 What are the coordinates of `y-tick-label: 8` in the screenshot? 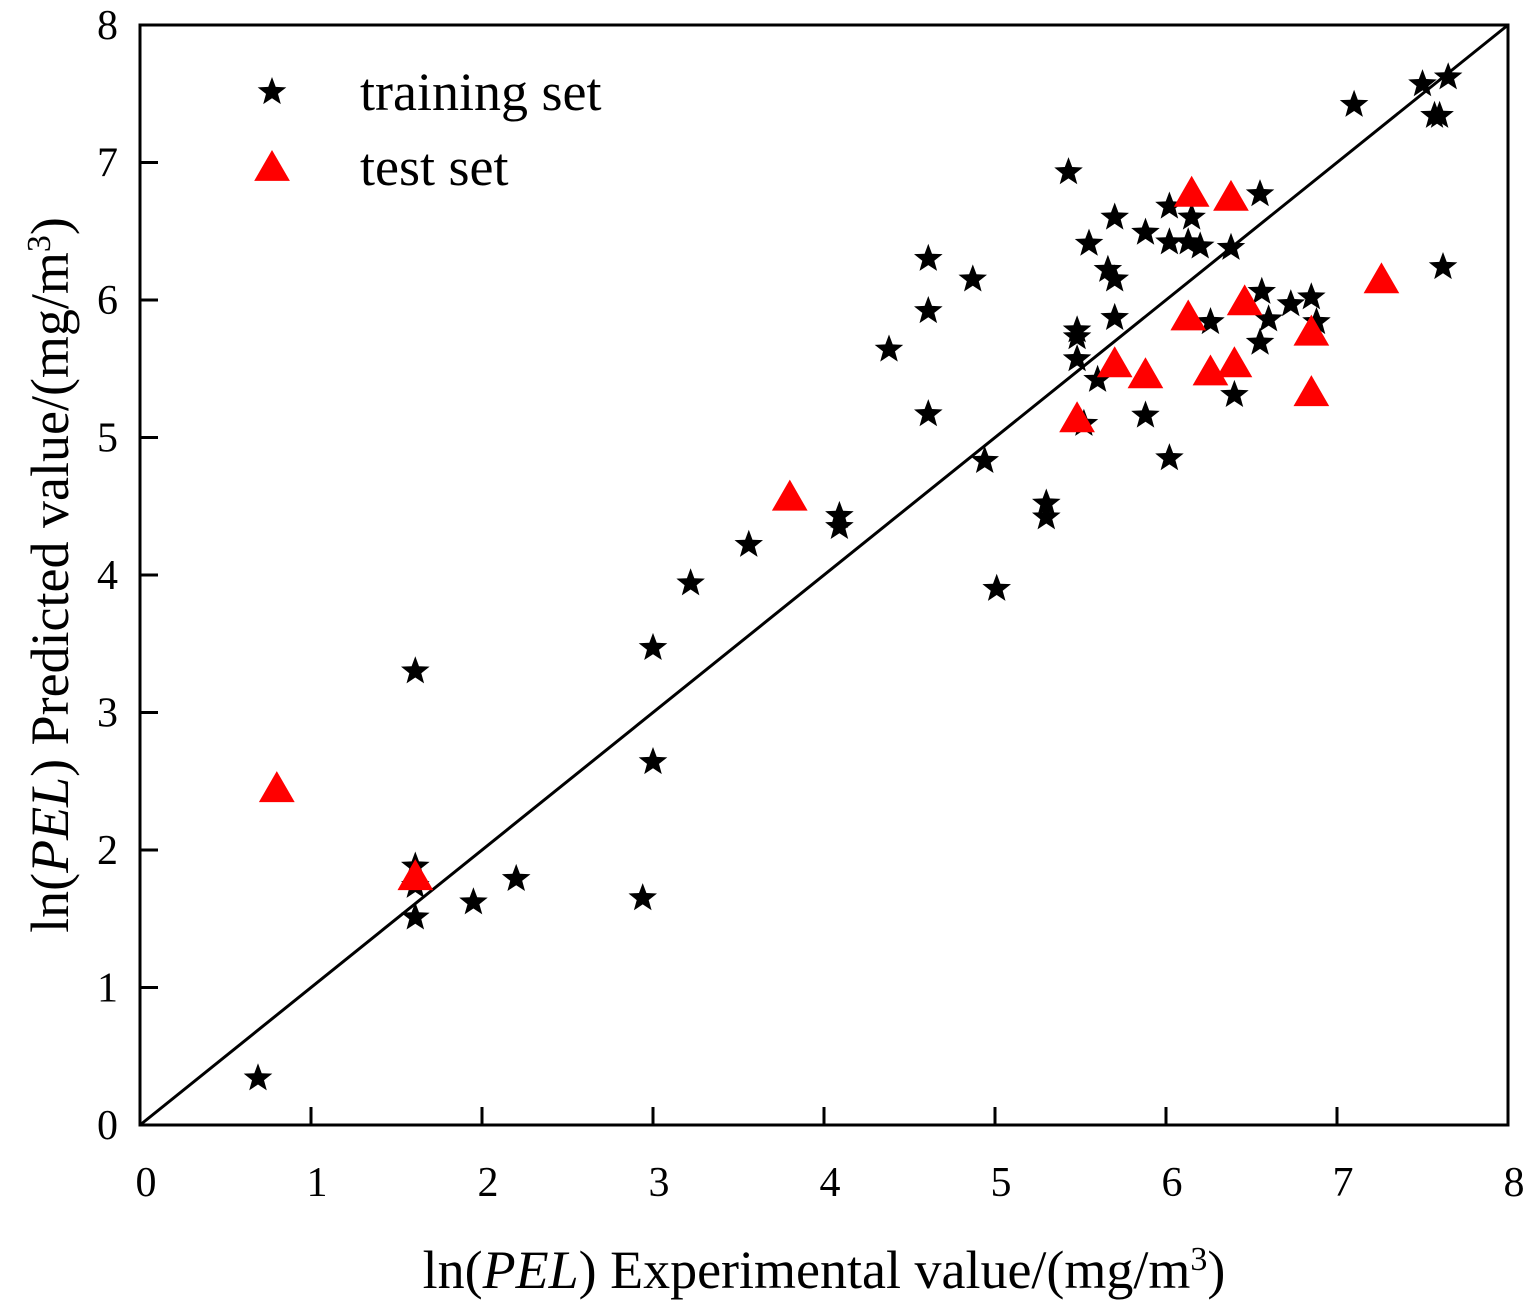 It's located at (107, 26).